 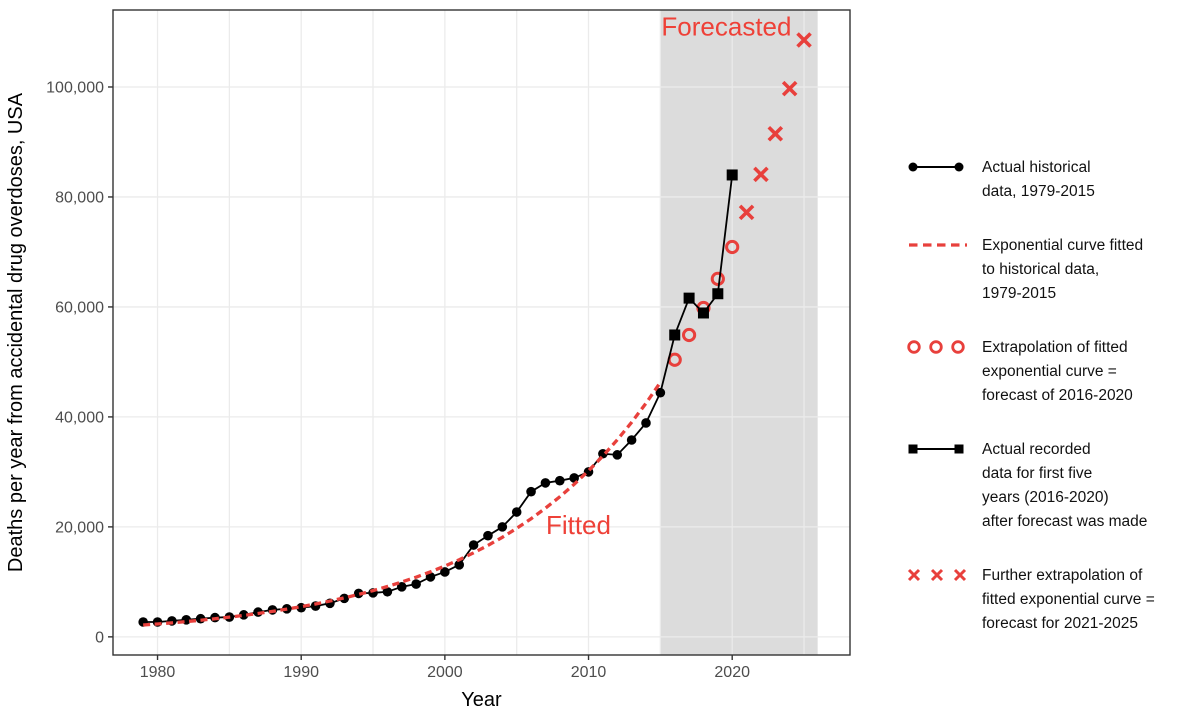 What do you see at coordinates (578, 525) in the screenshot?
I see `annotation-fitted: Fitted` at bounding box center [578, 525].